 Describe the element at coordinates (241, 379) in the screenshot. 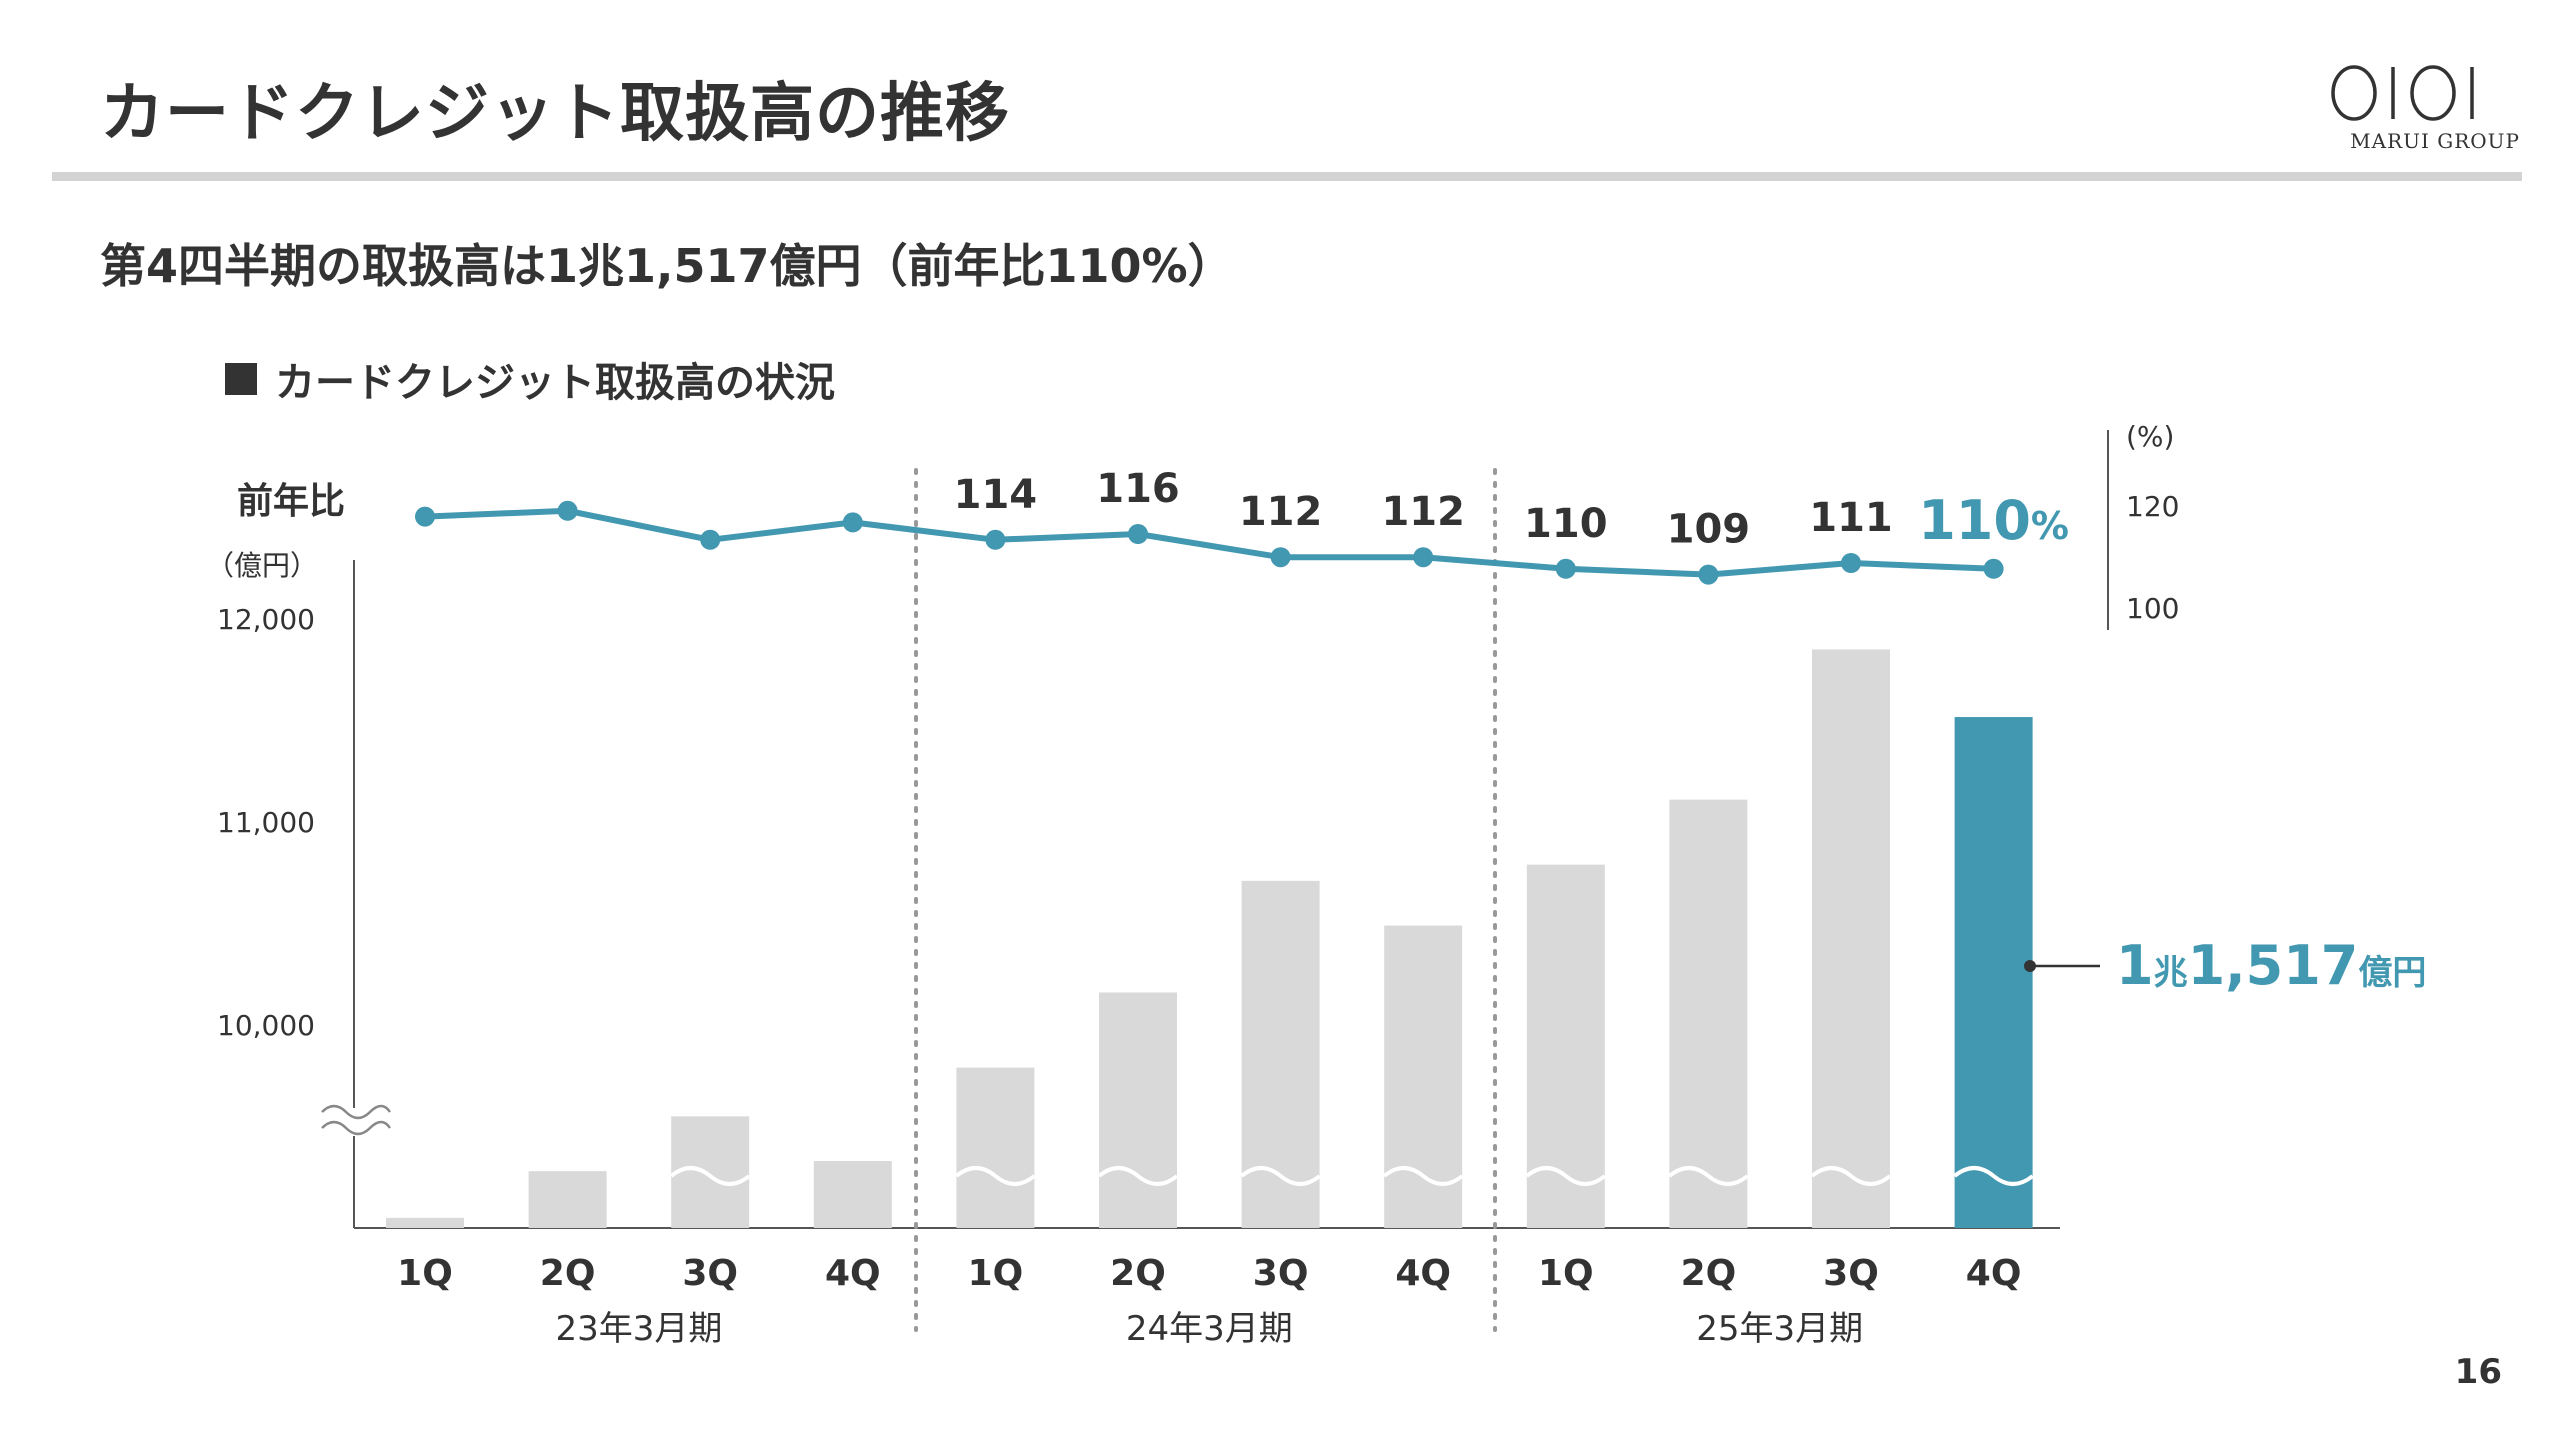

I see `section-bullet-icon` at that location.